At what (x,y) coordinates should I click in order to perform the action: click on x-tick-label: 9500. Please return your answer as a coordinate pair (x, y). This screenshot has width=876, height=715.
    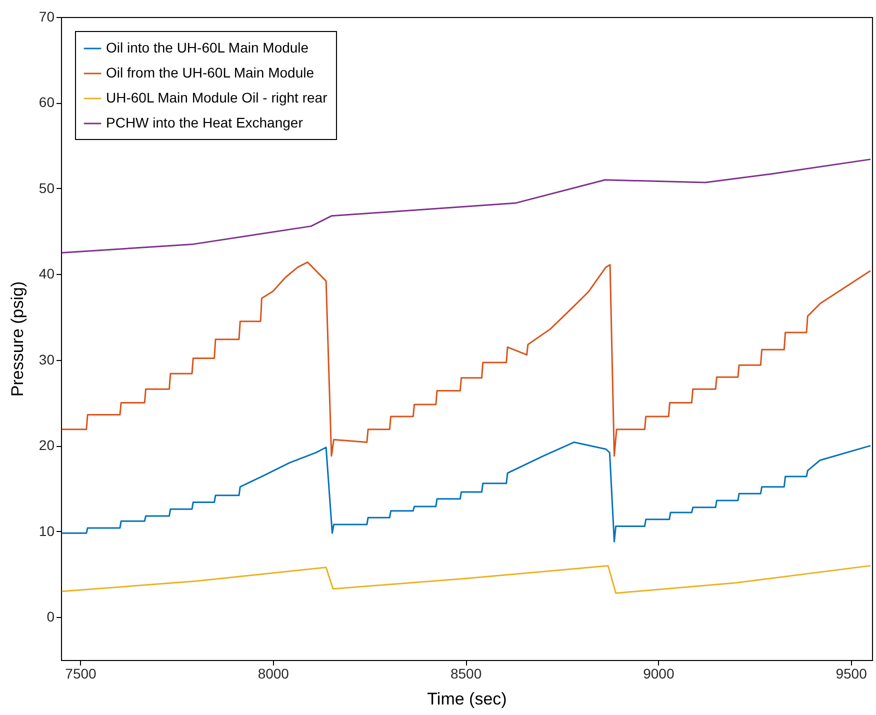
    Looking at the image, I should click on (852, 674).